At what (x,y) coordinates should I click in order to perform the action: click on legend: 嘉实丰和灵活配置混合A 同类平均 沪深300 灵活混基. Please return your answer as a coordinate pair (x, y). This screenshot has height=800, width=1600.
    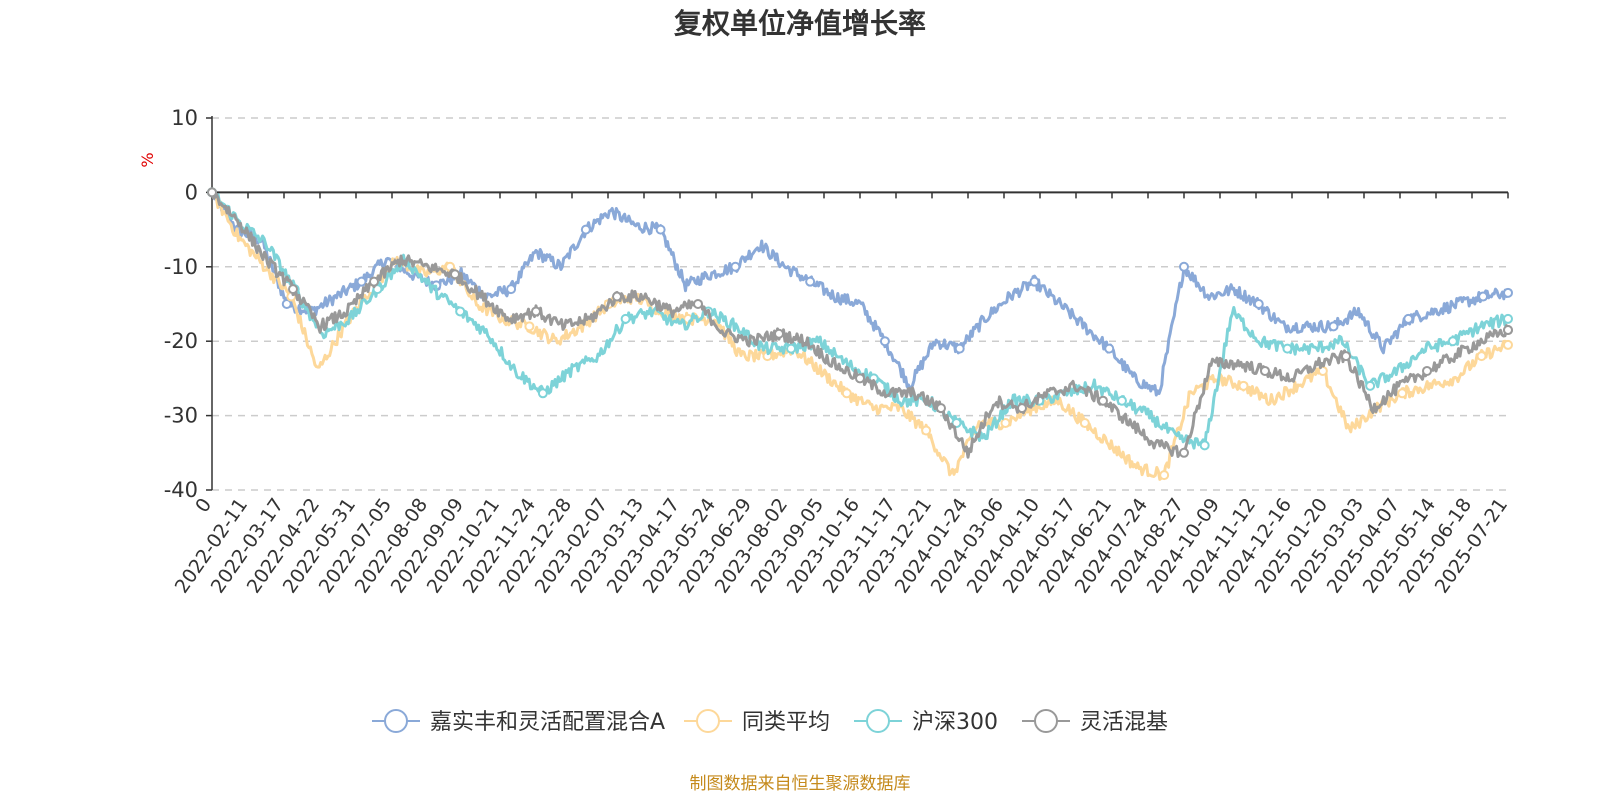
    Looking at the image, I should click on (770, 722).